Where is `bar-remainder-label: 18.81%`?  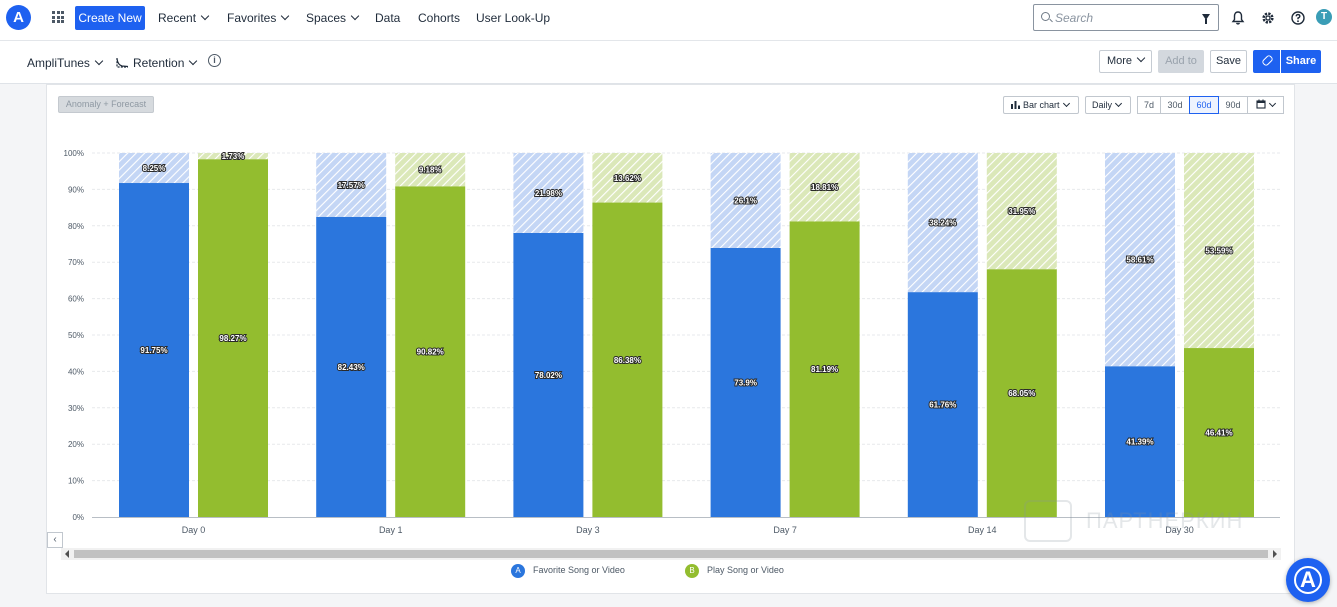
bar-remainder-label: 18.81% is located at coordinates (824, 187).